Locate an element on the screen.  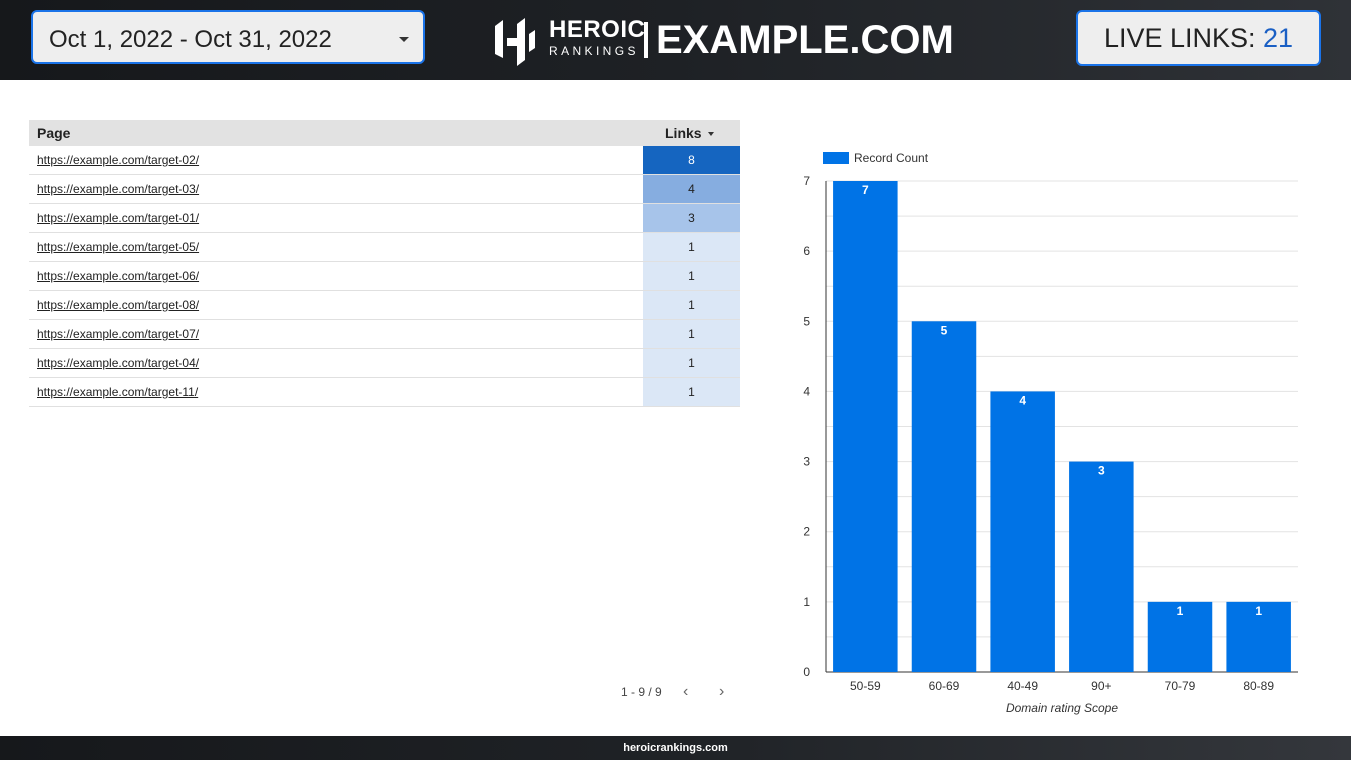
pagination-label: 1 - 9 / 9 is located at coordinates (641, 692).